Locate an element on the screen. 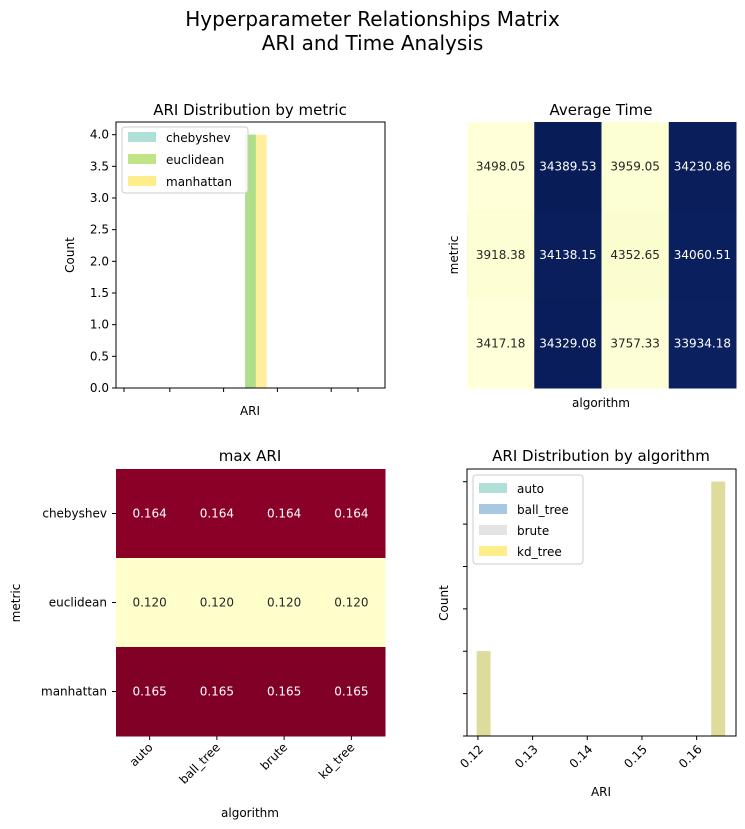 This screenshot has height=829, width=745. cell-value-manhattan-brute: 0.165 is located at coordinates (284, 692).